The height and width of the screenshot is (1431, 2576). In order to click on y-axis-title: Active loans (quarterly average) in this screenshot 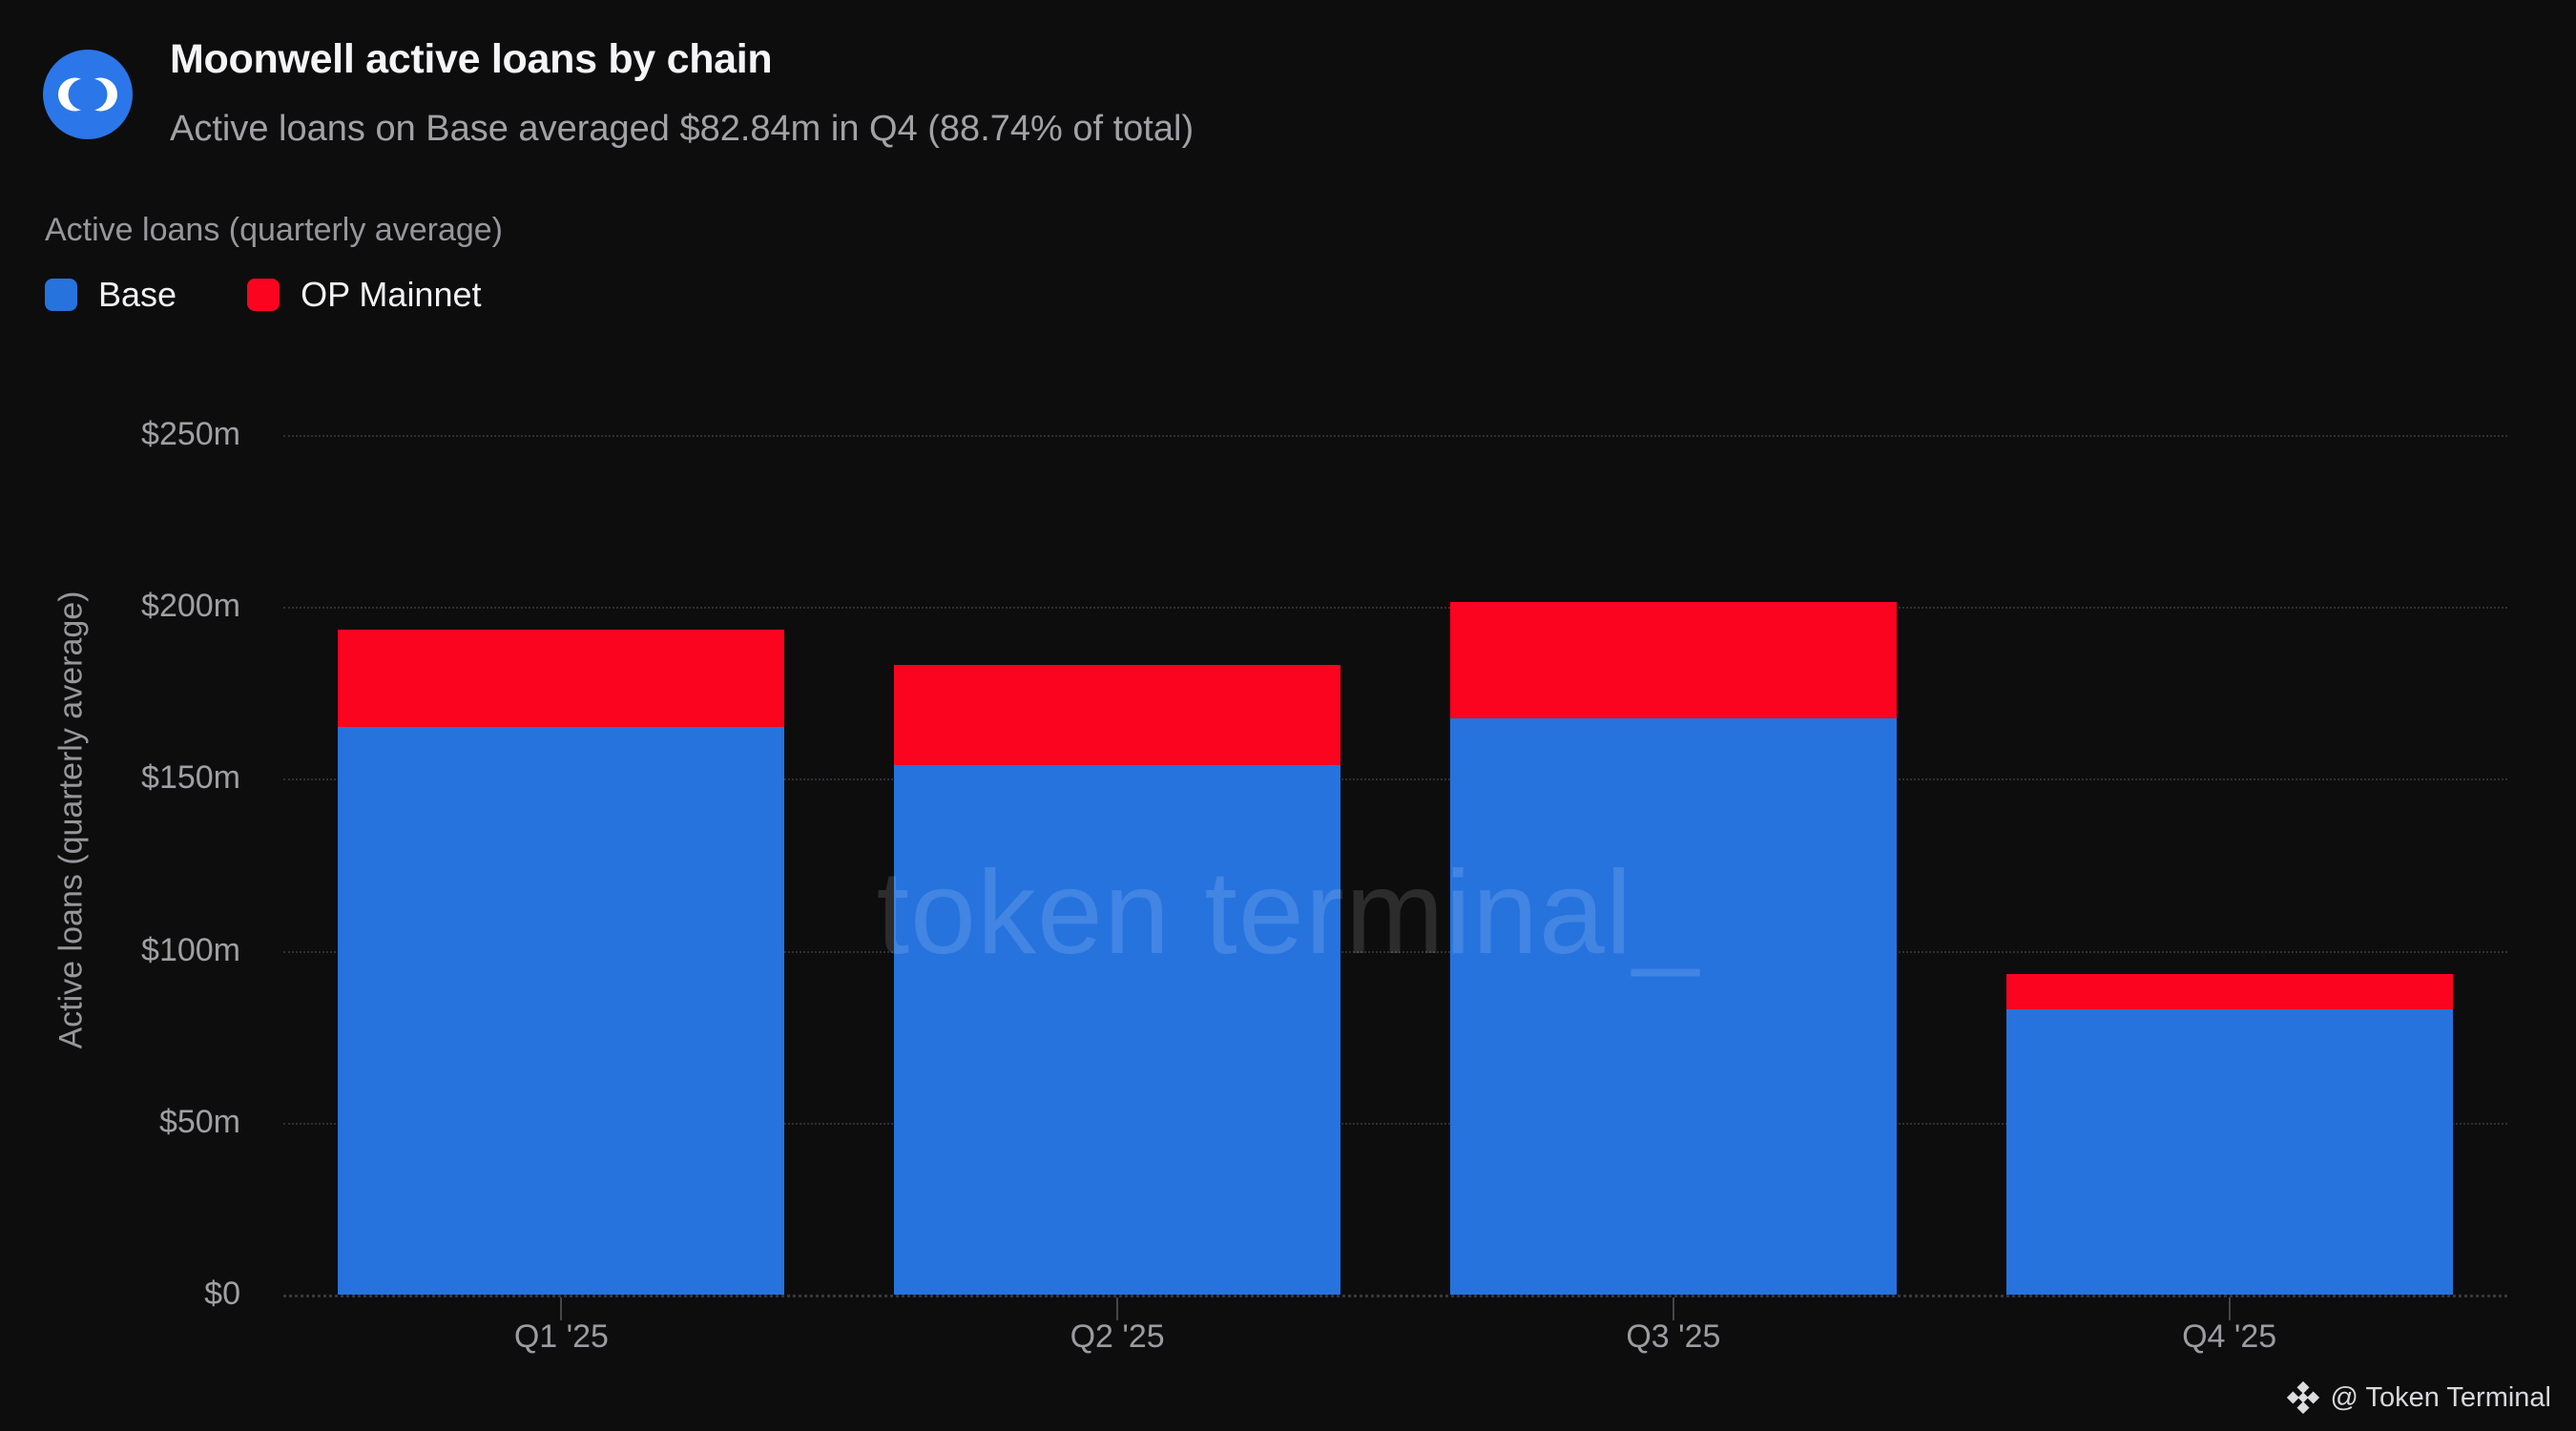, I will do `click(71, 820)`.